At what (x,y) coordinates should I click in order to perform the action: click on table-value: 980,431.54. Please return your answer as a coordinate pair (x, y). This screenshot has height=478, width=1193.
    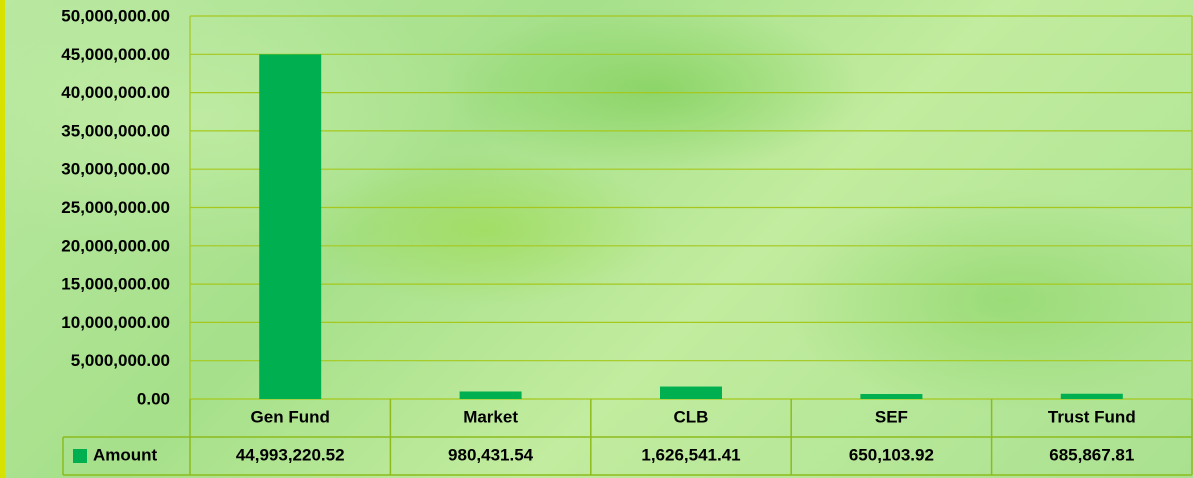
    Looking at the image, I should click on (491, 454).